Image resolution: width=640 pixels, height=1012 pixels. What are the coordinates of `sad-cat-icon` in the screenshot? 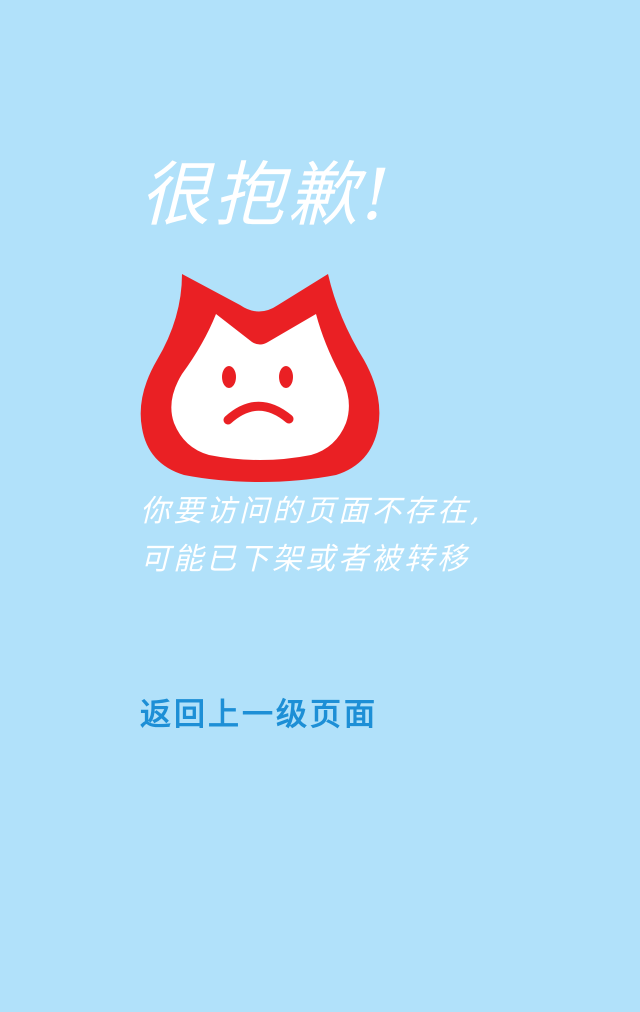 It's located at (260, 378).